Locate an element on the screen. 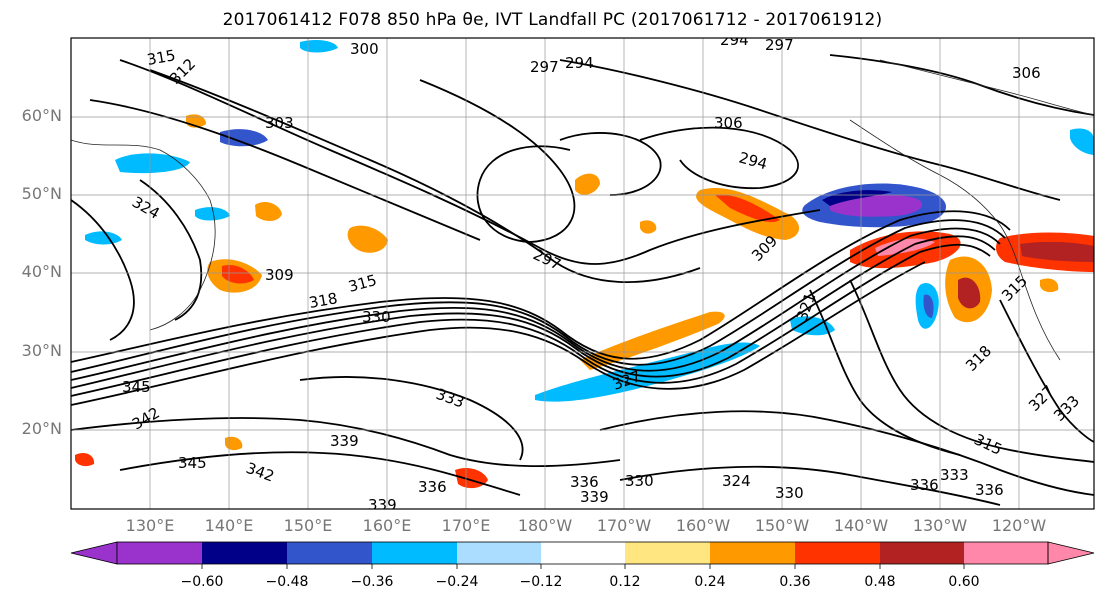 This screenshot has width=1105, height=603. lat-label-50n: 50°N is located at coordinates (41, 193).